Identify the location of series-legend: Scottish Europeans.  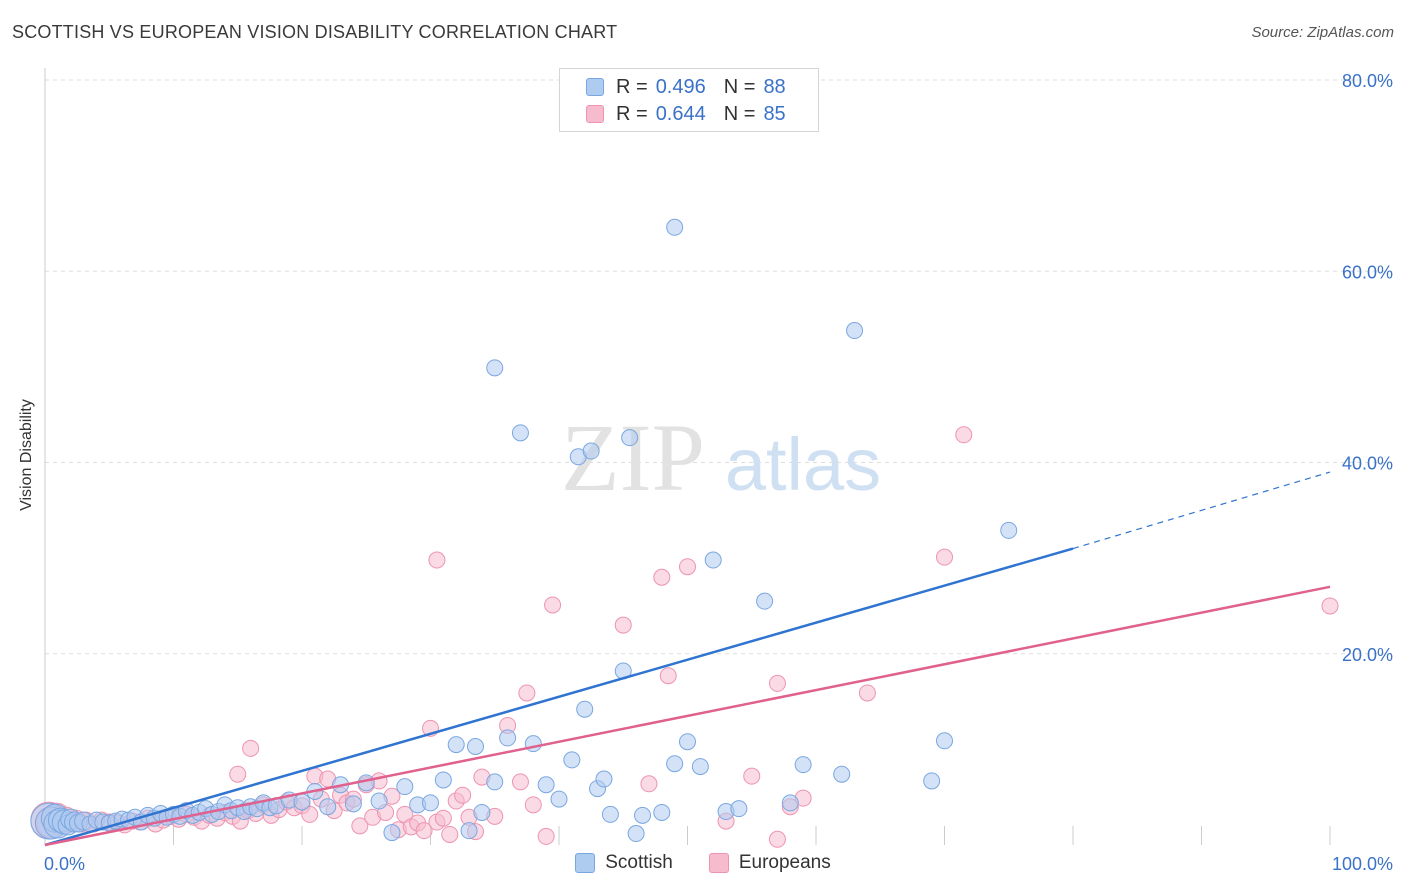
(703, 863).